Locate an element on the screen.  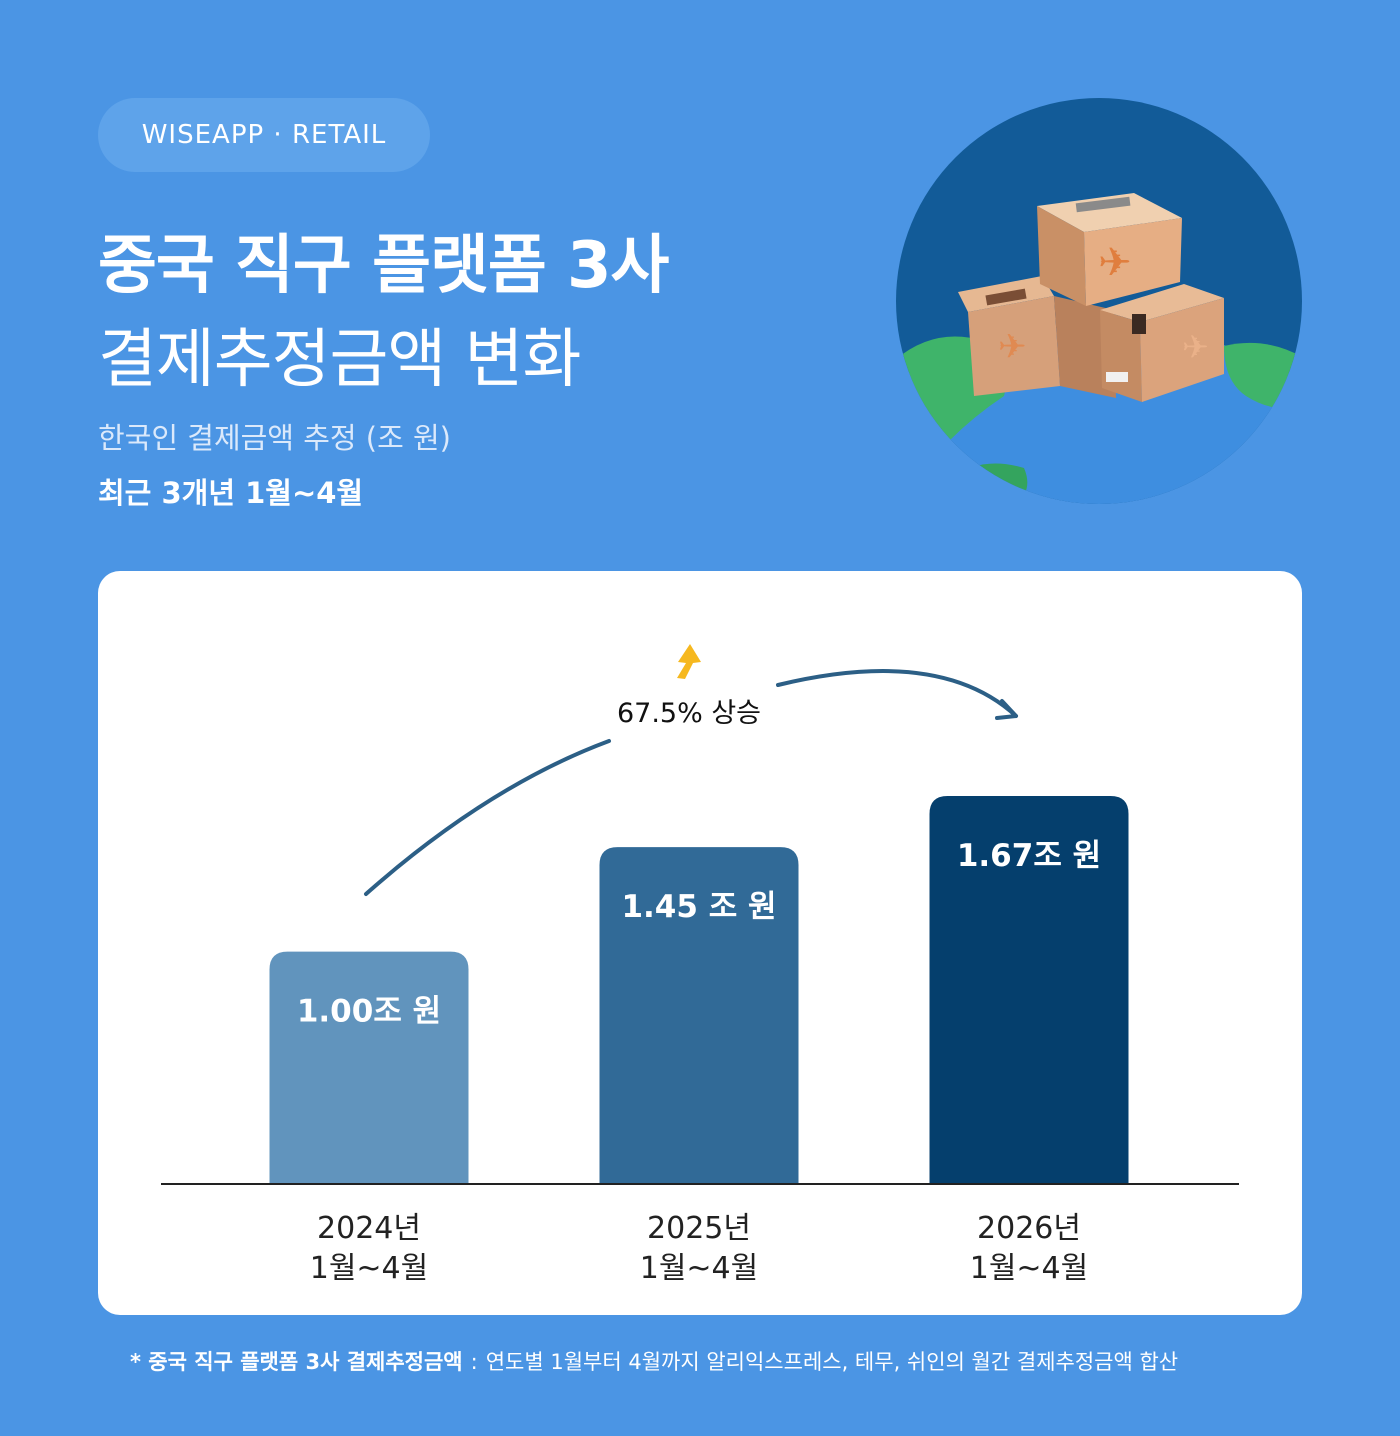
x-tick-label-0-0: 2024년 is located at coordinates (369, 1228).